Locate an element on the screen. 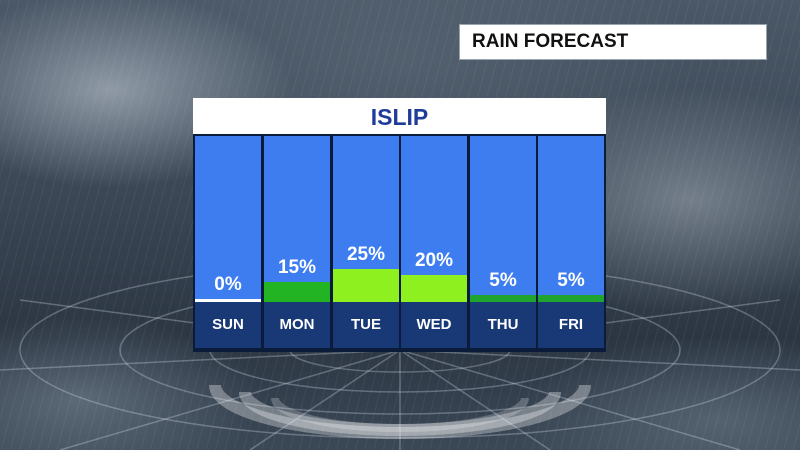  day-label-wed: WED is located at coordinates (434, 325).